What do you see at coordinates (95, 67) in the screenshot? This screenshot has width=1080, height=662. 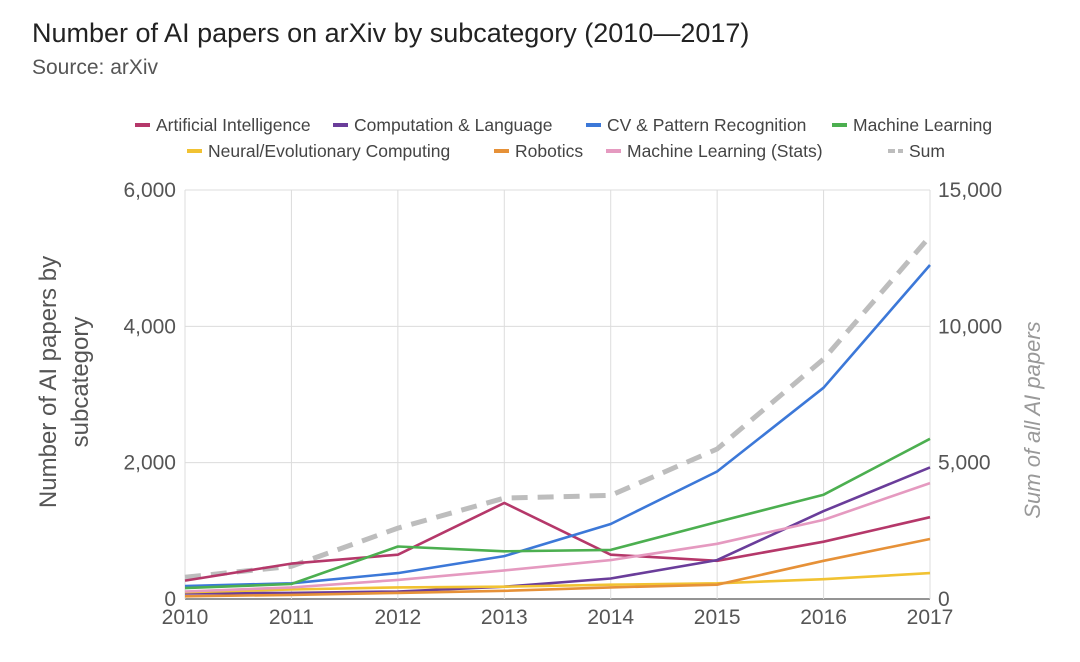 I see `chart-subtitle: Source: arXiv` at bounding box center [95, 67].